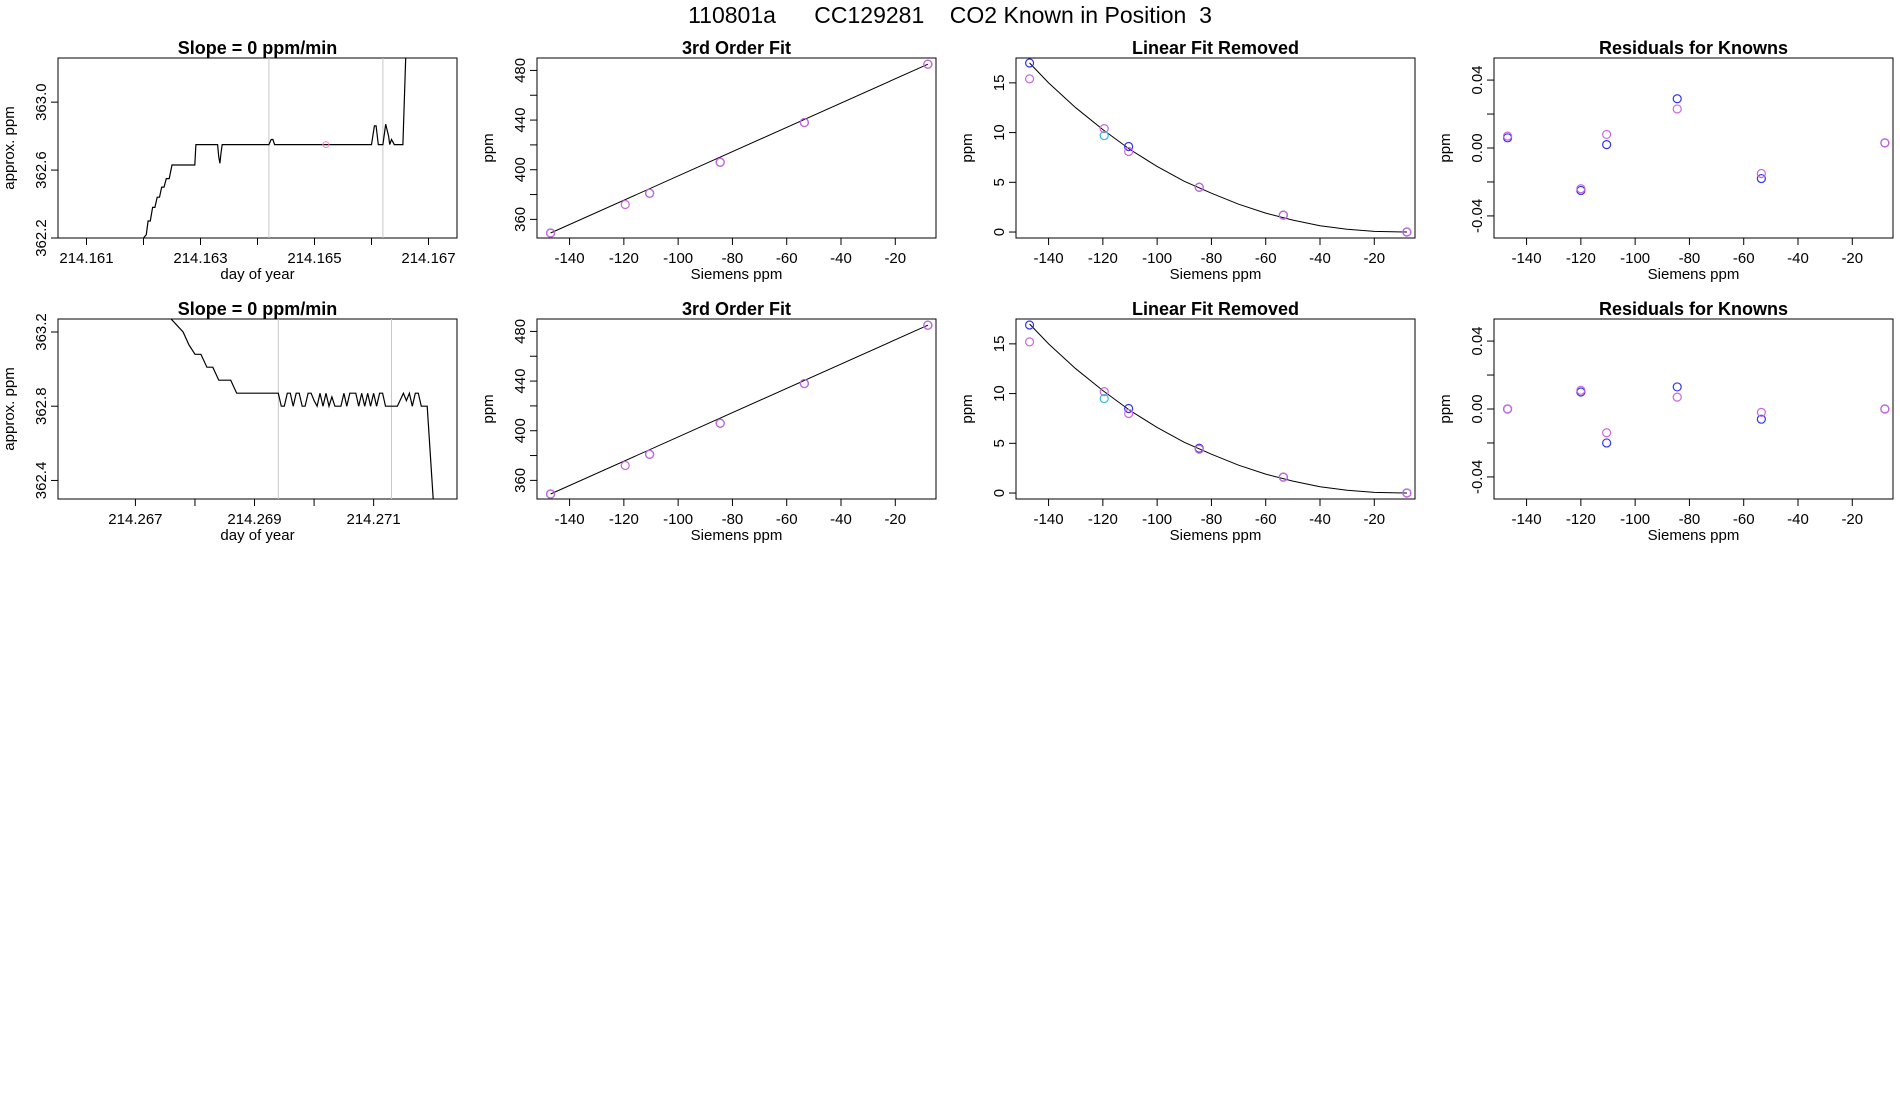  I want to click on x-tick-label: 214.163, so click(200, 258).